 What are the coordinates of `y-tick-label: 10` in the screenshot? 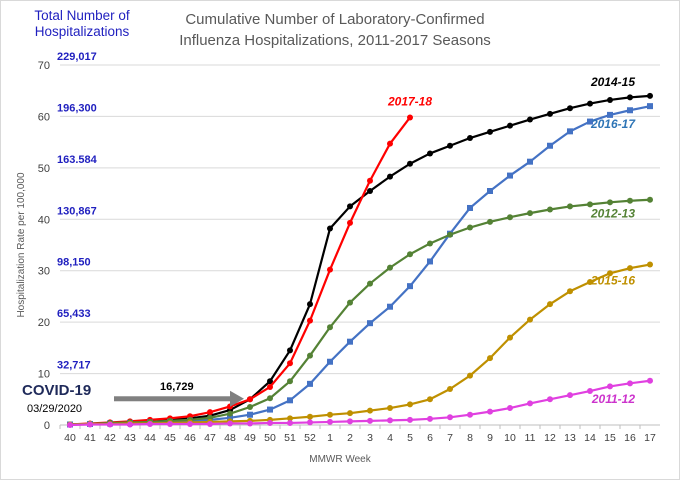 It's located at (44, 375).